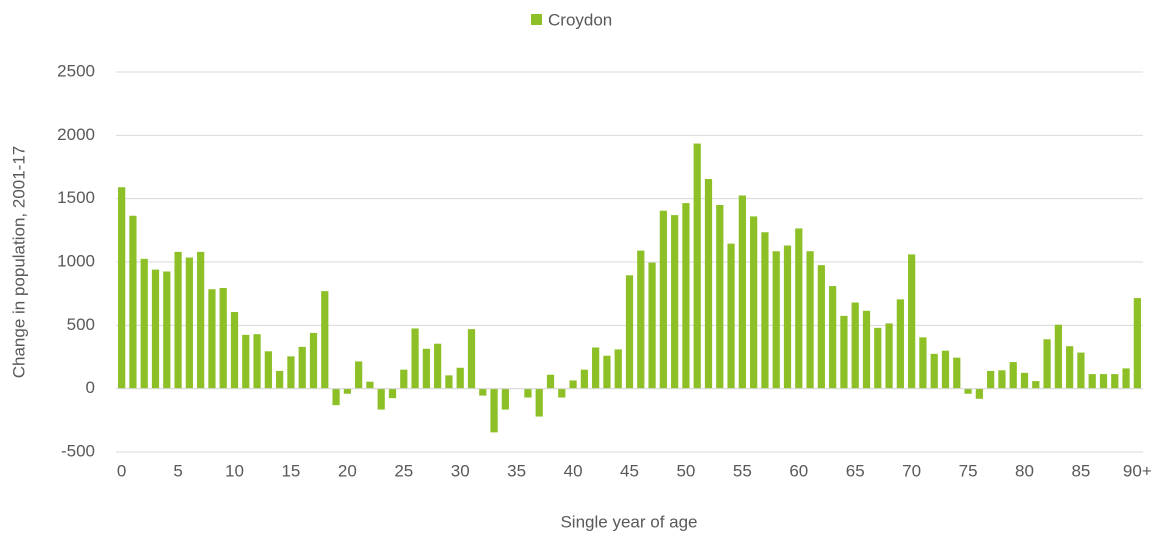 The height and width of the screenshot is (538, 1162). I want to click on x-tick-label: 45, so click(629, 470).